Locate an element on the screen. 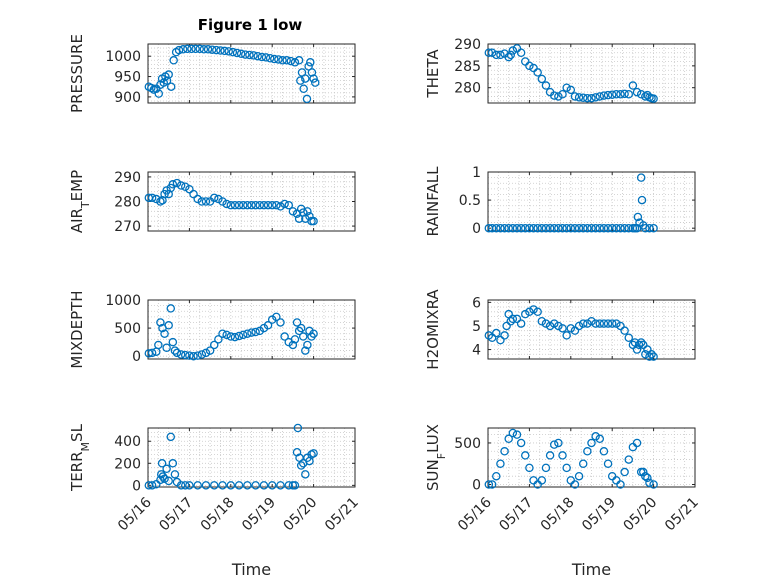 The width and height of the screenshot is (778, 583). y-tick-label: 290 is located at coordinates (467, 45).